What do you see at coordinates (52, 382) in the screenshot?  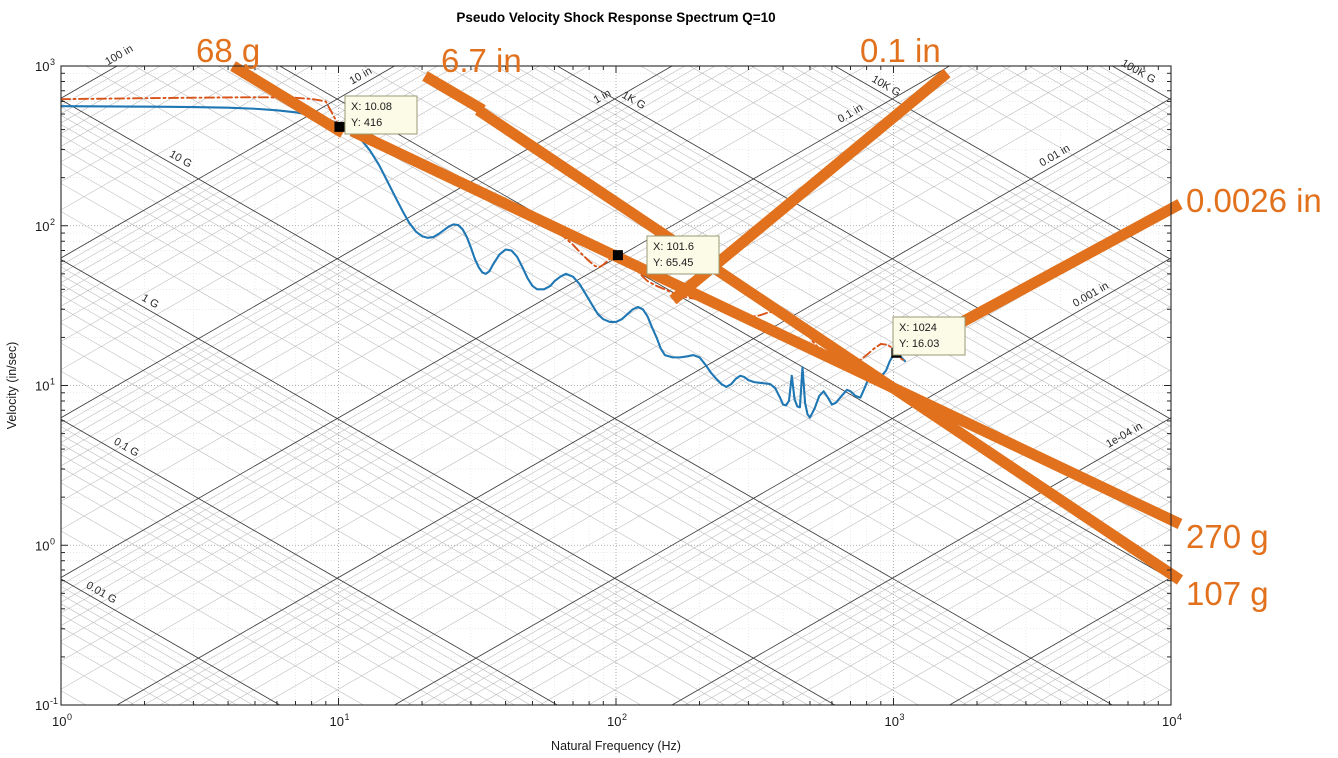 I see `y-tick-exponent: 1` at bounding box center [52, 382].